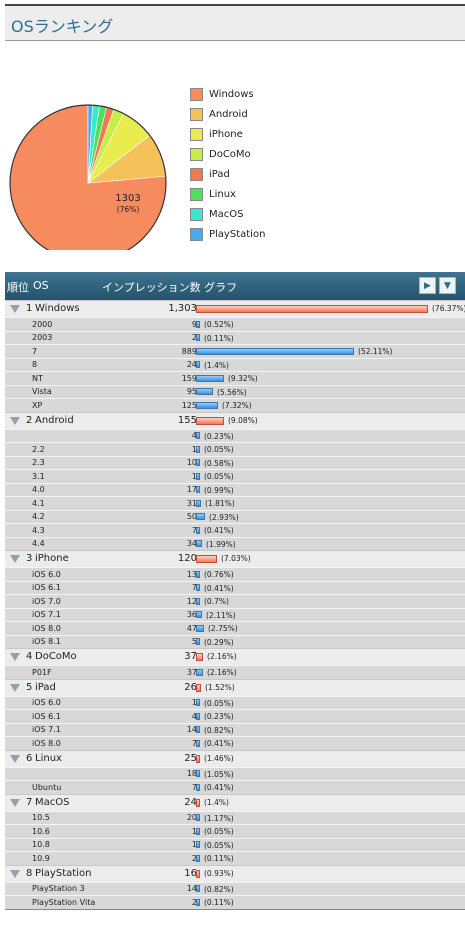 The width and height of the screenshot is (465, 935). I want to click on row-count: 889, so click(189, 351).